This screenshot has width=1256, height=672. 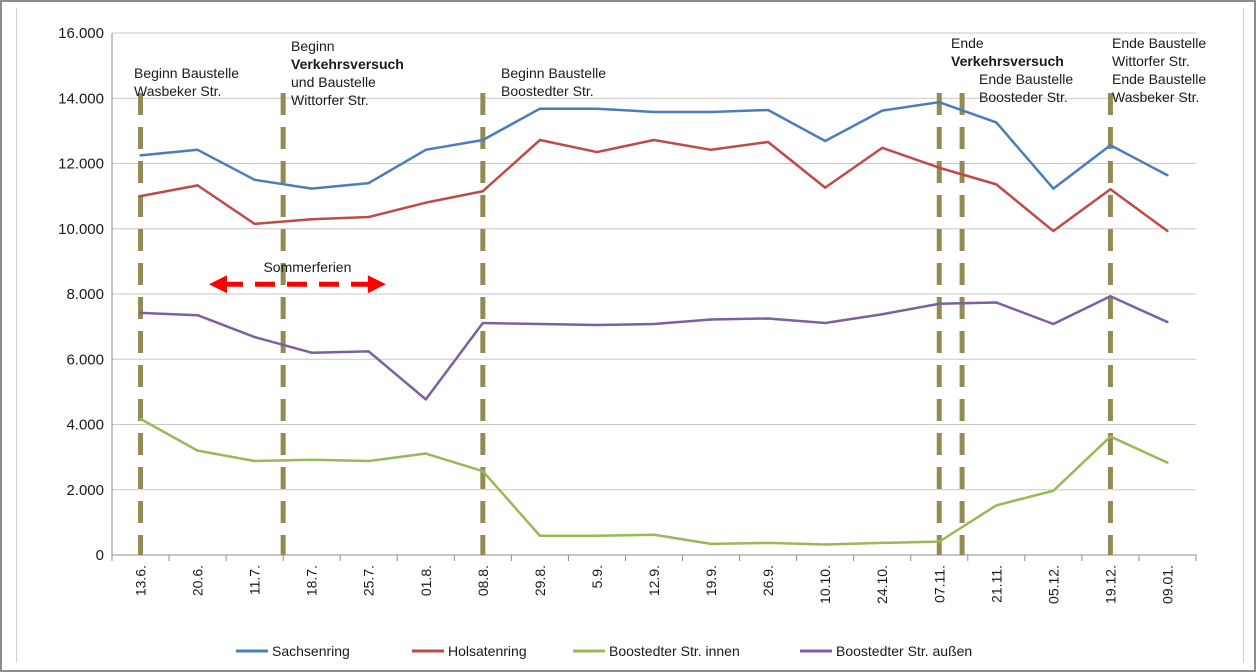 What do you see at coordinates (313, 46) in the screenshot?
I see `marker-label-line: Beginn` at bounding box center [313, 46].